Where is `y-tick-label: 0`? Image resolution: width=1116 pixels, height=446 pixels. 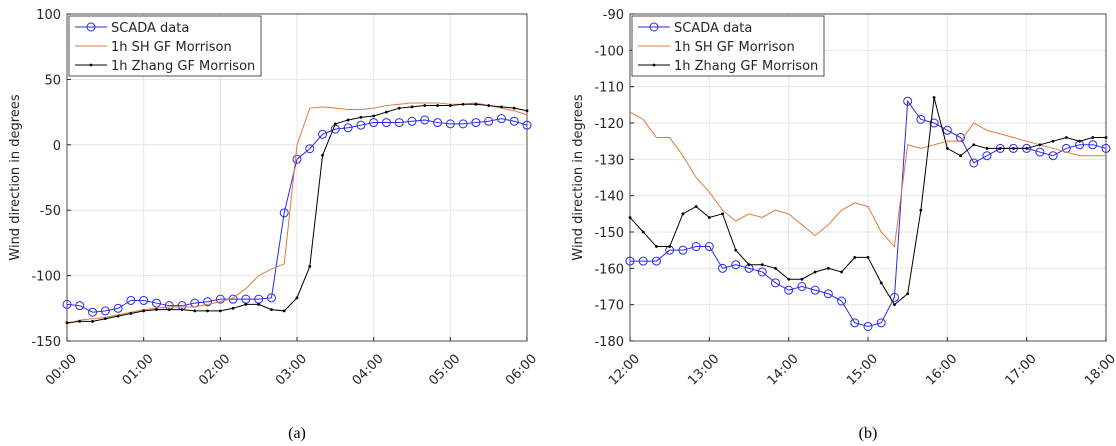
y-tick-label: 0 is located at coordinates (57, 146).